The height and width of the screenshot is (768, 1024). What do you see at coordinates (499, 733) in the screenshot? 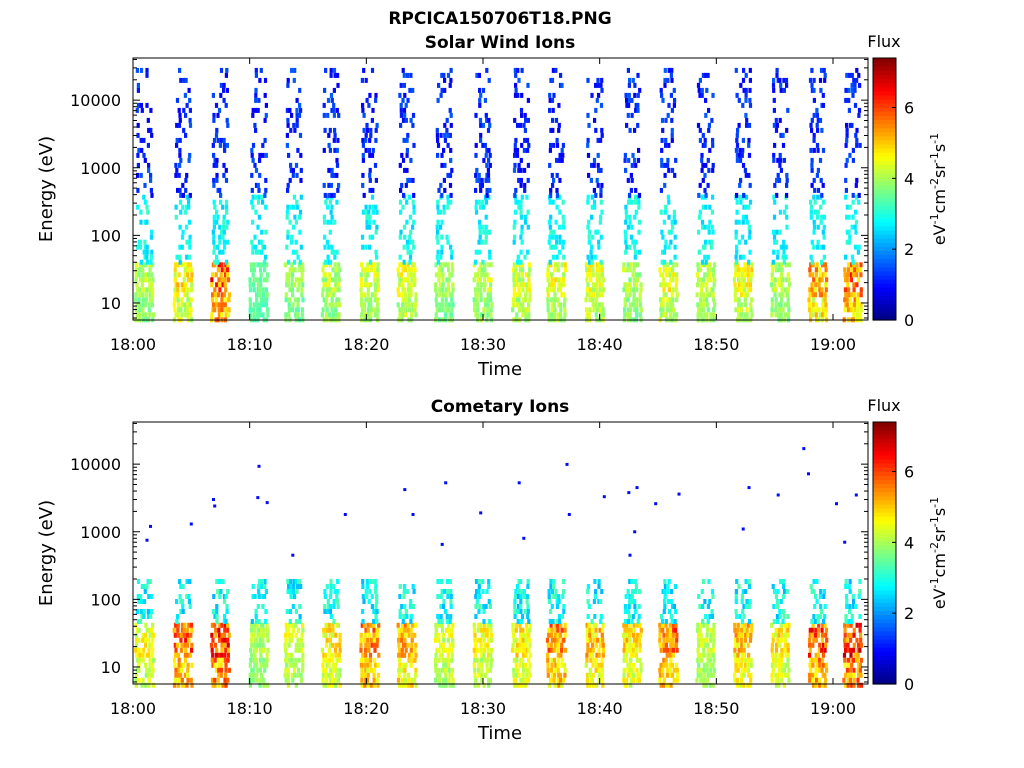
I see `x-axis-label-cometary: Time` at bounding box center [499, 733].